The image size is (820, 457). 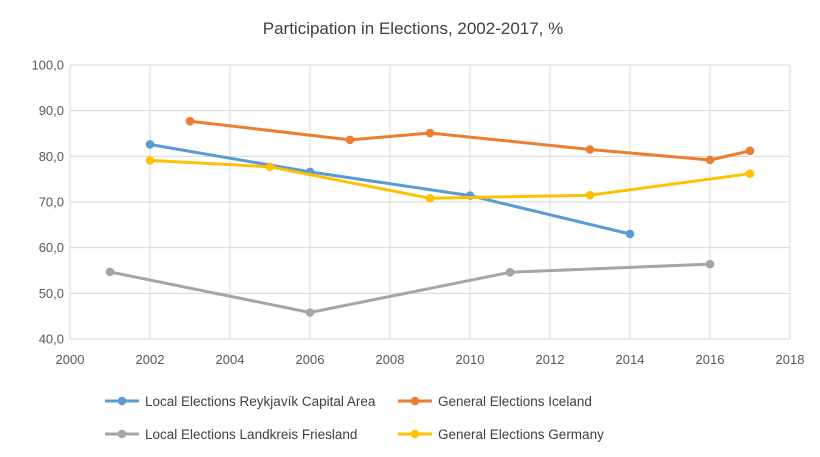 What do you see at coordinates (70, 359) in the screenshot?
I see `x-tick-label: 2000` at bounding box center [70, 359].